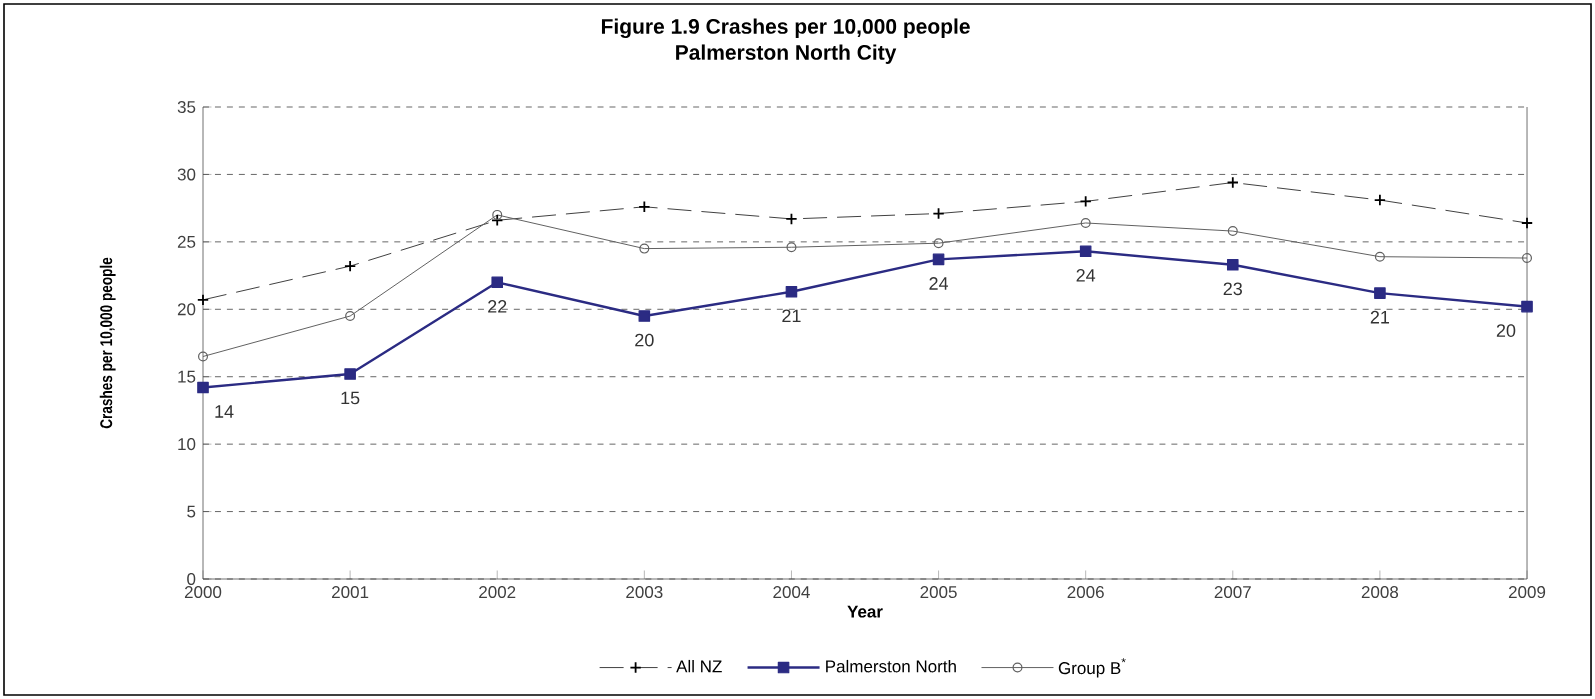 This screenshot has height=699, width=1595. What do you see at coordinates (891, 666) in the screenshot?
I see `legend-label: Palmerston North` at bounding box center [891, 666].